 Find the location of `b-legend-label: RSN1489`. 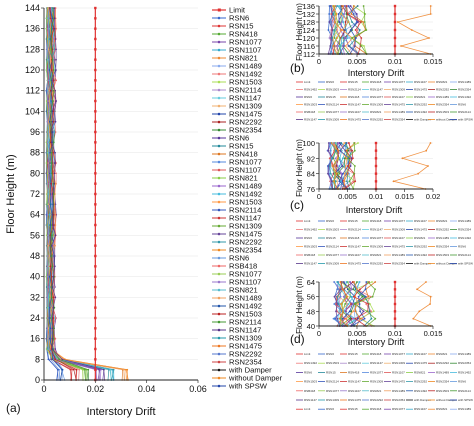

b-legend-label: RSN1489 is located at coordinates (442, 97).